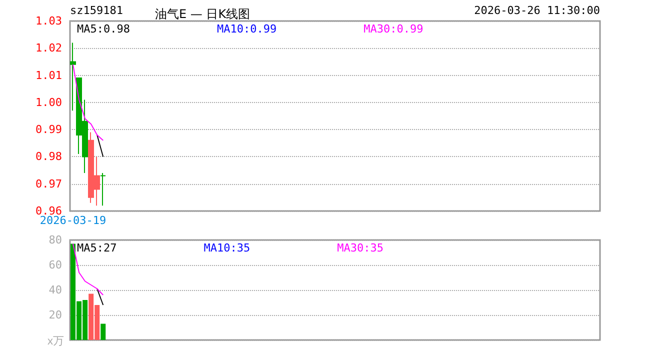  What do you see at coordinates (73, 220) in the screenshot?
I see `x-tick-label: 2026-03-19` at bounding box center [73, 220].